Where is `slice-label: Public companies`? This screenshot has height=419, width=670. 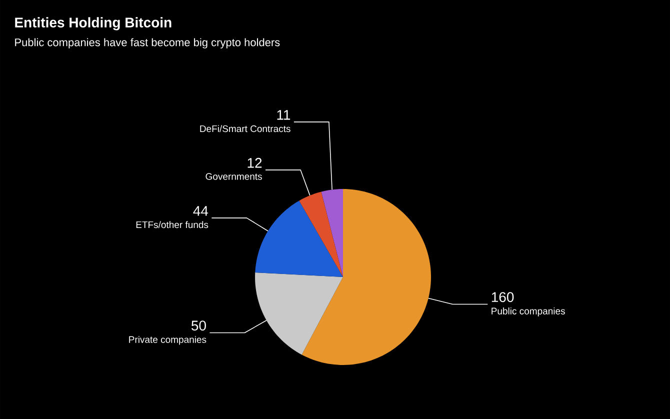 slice-label: Public companies is located at coordinates (528, 311).